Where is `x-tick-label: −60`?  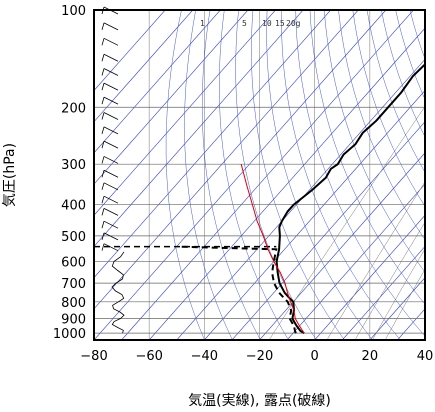
x-tick-label: −60 is located at coordinates (148, 356).